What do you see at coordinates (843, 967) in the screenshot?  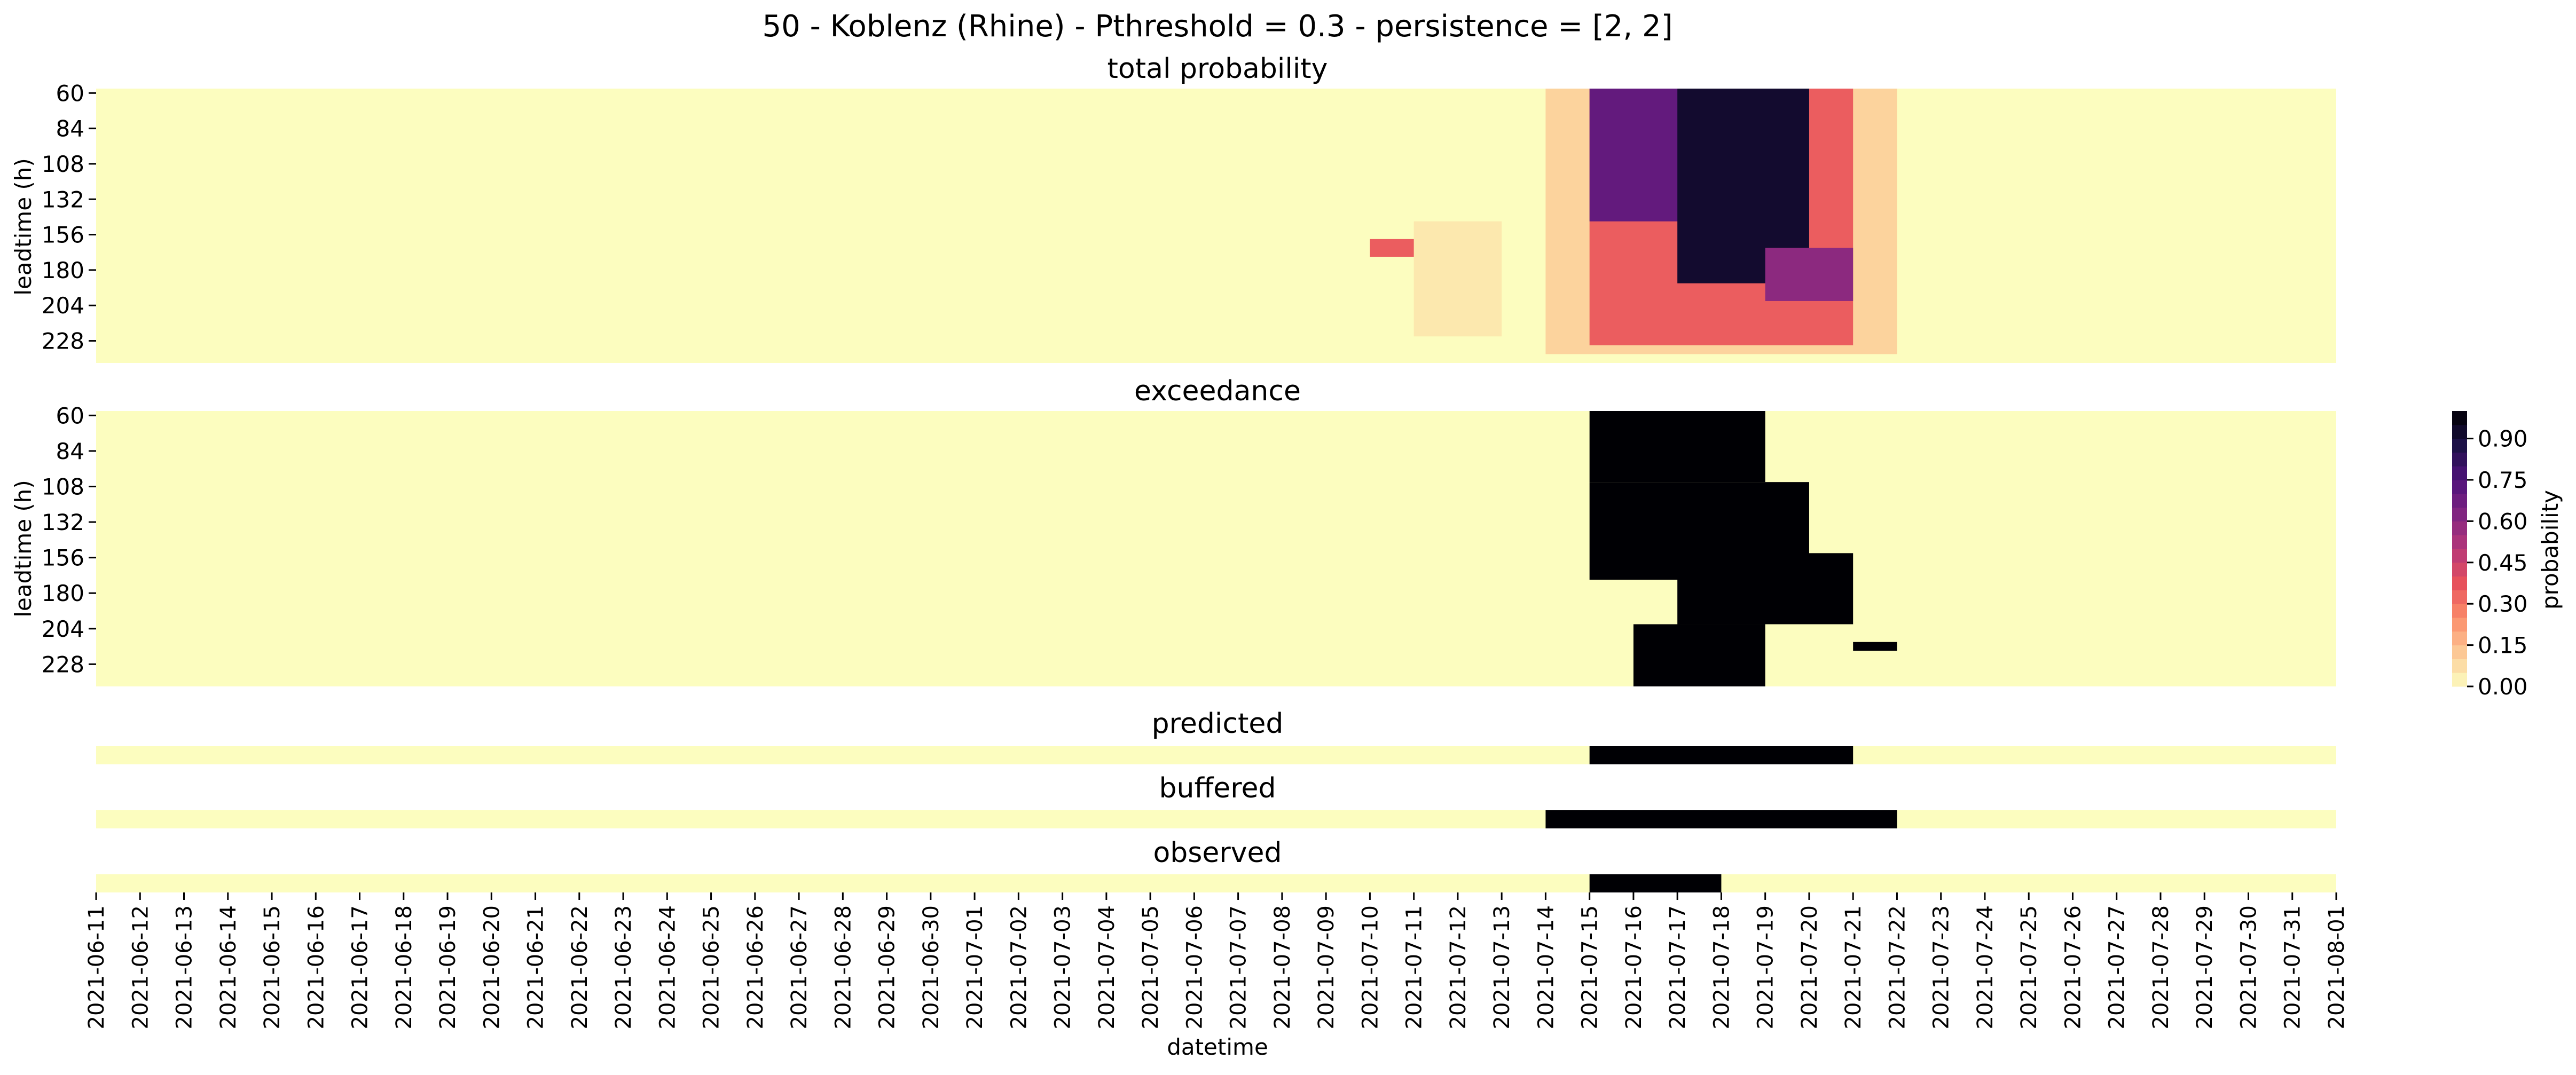 I see `x-tick-label: 2021-06-28` at bounding box center [843, 967].